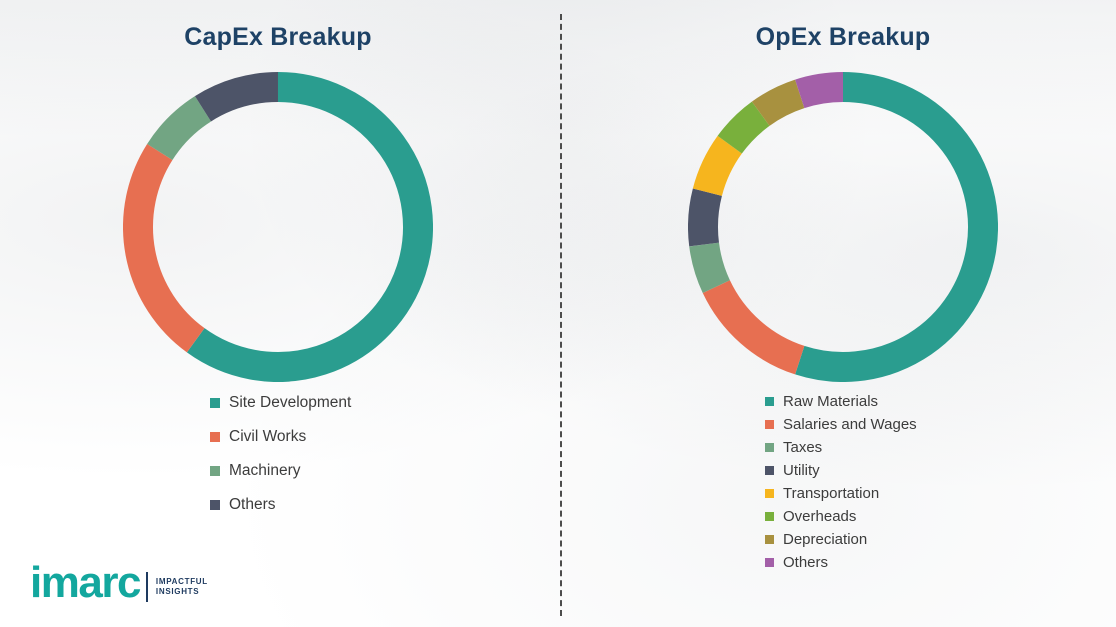 The image size is (1116, 627). I want to click on donut-segment-overheads, so click(743, 127).